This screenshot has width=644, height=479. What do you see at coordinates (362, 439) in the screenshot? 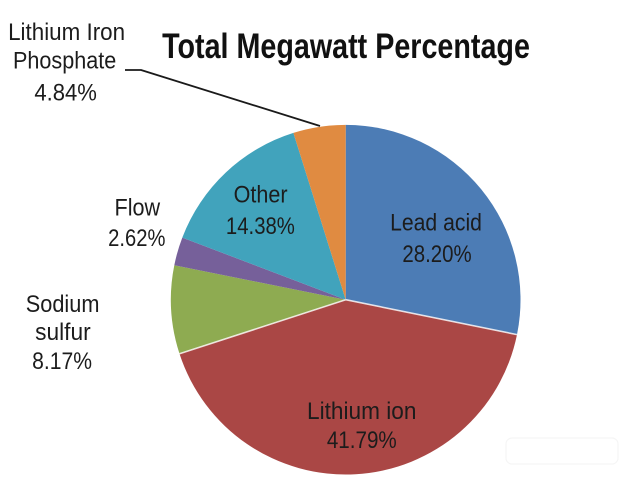
I see `svg-text: 41.79%` at bounding box center [362, 439].